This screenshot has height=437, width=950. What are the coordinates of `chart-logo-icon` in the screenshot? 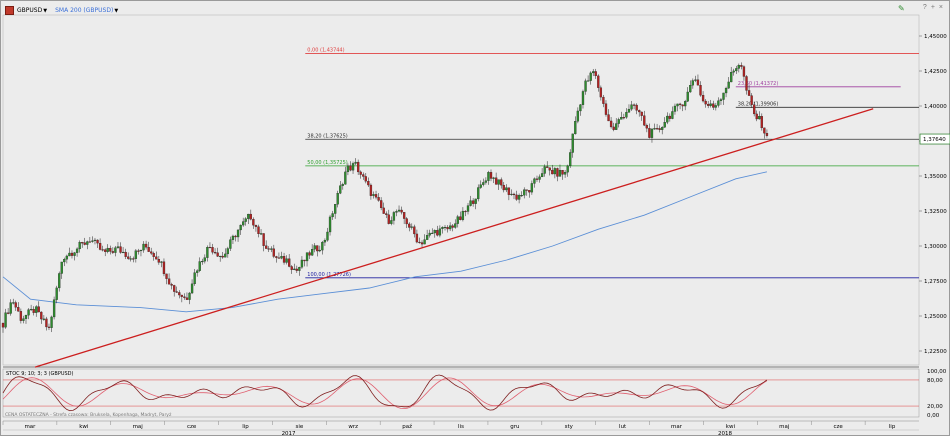 It's located at (9, 10).